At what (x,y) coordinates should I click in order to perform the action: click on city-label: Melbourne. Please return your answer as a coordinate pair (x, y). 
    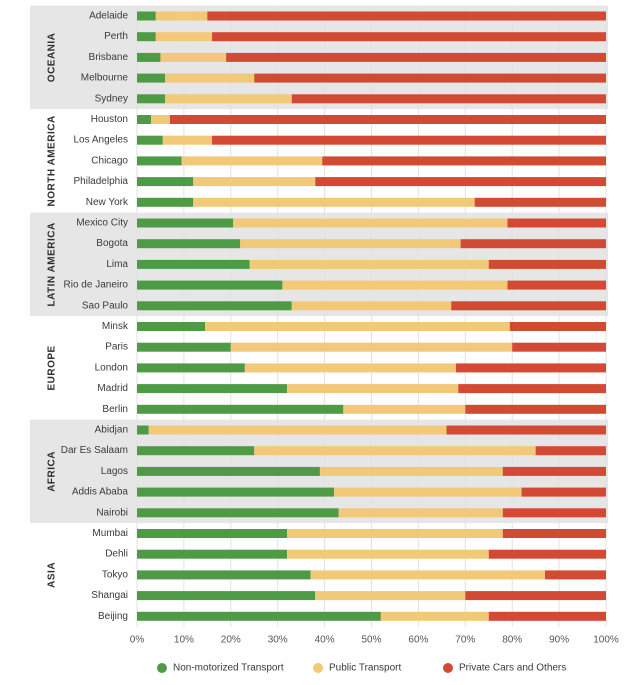
    Looking at the image, I should click on (105, 78).